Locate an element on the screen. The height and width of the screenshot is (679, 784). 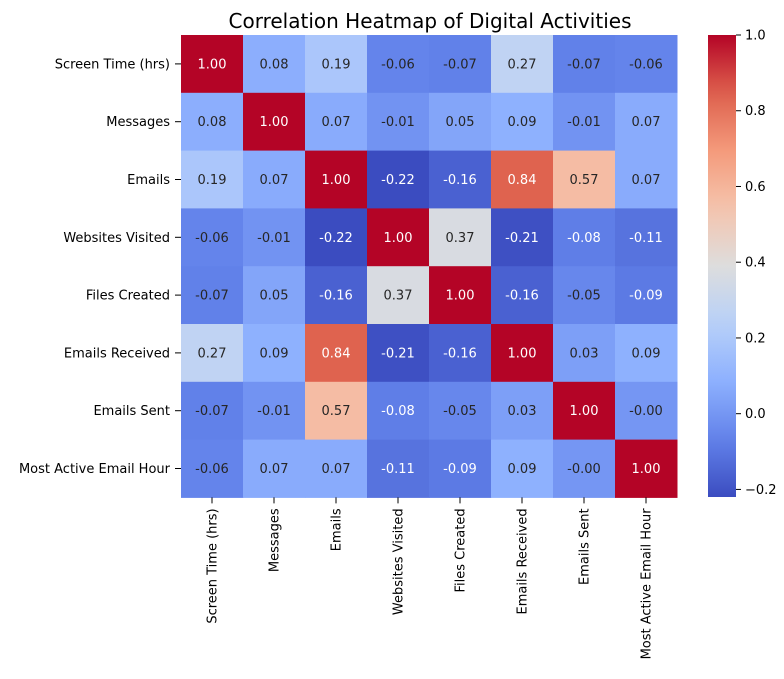
y-tick-label: Websites Visited is located at coordinates (116, 238).